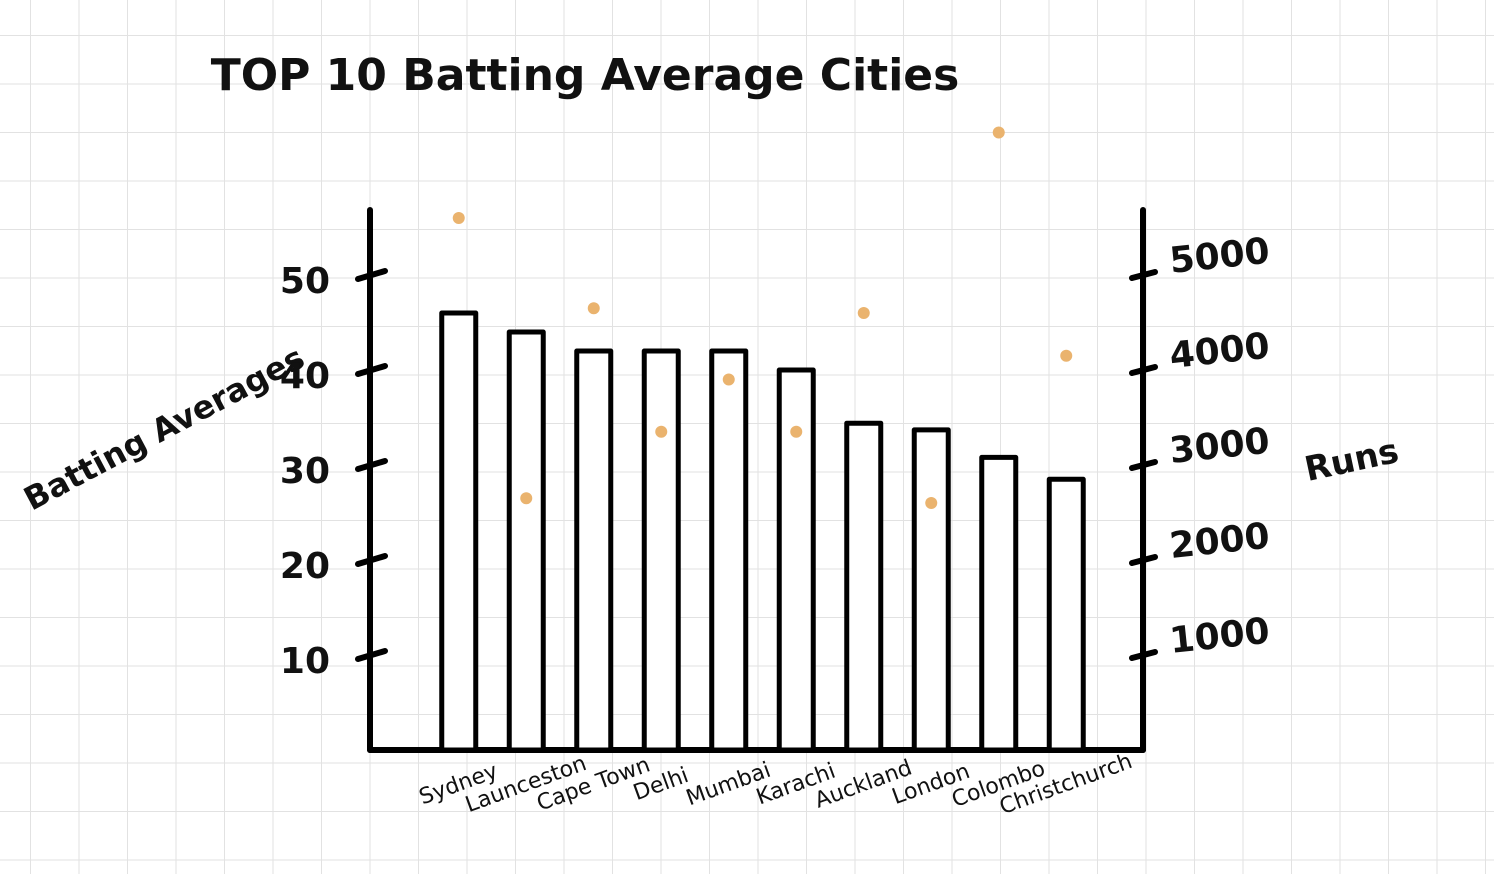  I want to click on y-tick-label: 30, so click(305, 471).